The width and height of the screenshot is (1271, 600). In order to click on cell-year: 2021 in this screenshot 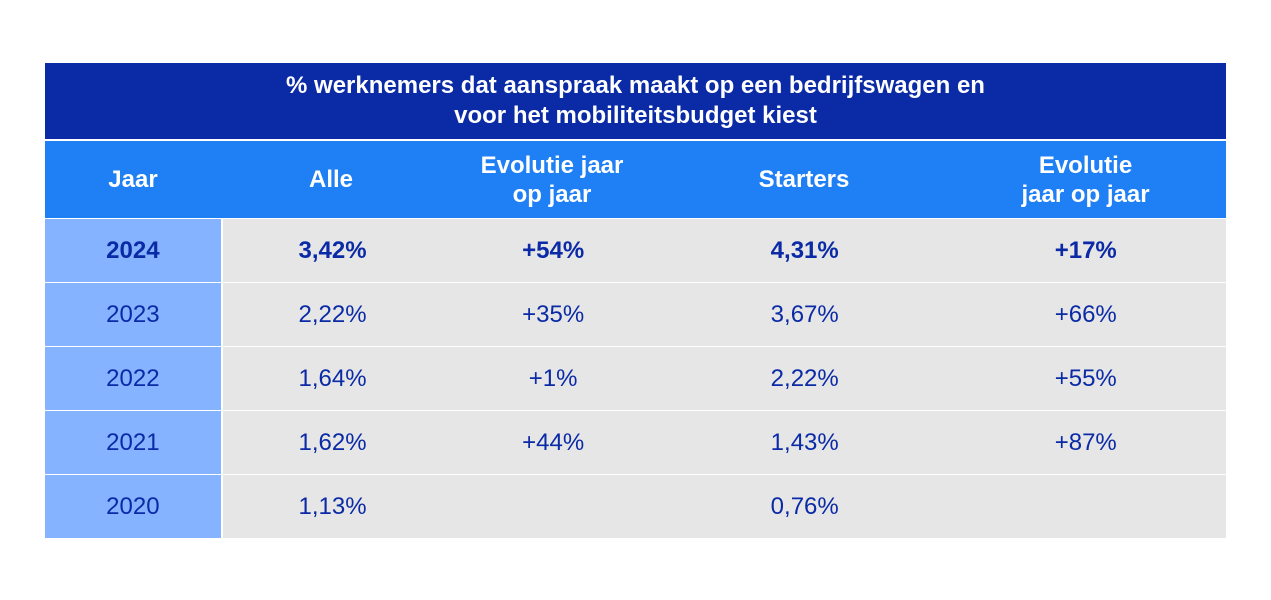, I will do `click(134, 442)`.